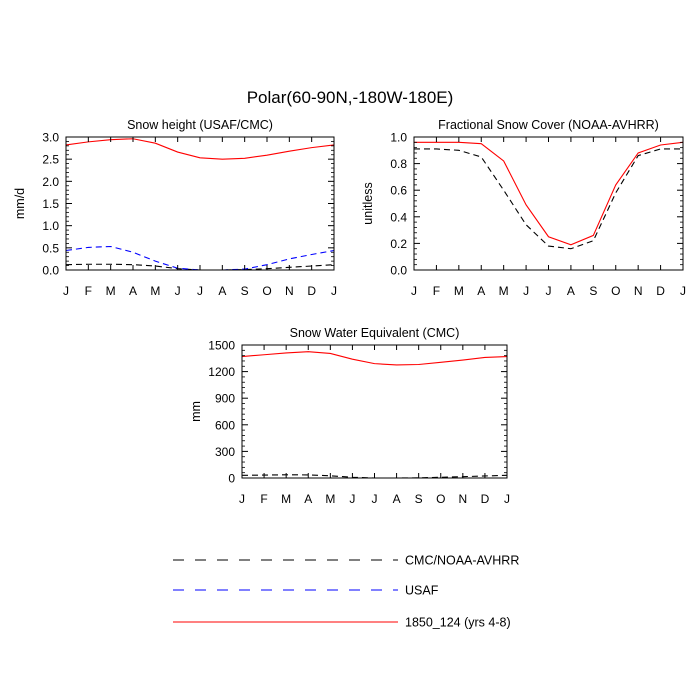 The height and width of the screenshot is (700, 700). Describe the element at coordinates (50, 138) in the screenshot. I see `y-tick-label: 3.0` at that location.